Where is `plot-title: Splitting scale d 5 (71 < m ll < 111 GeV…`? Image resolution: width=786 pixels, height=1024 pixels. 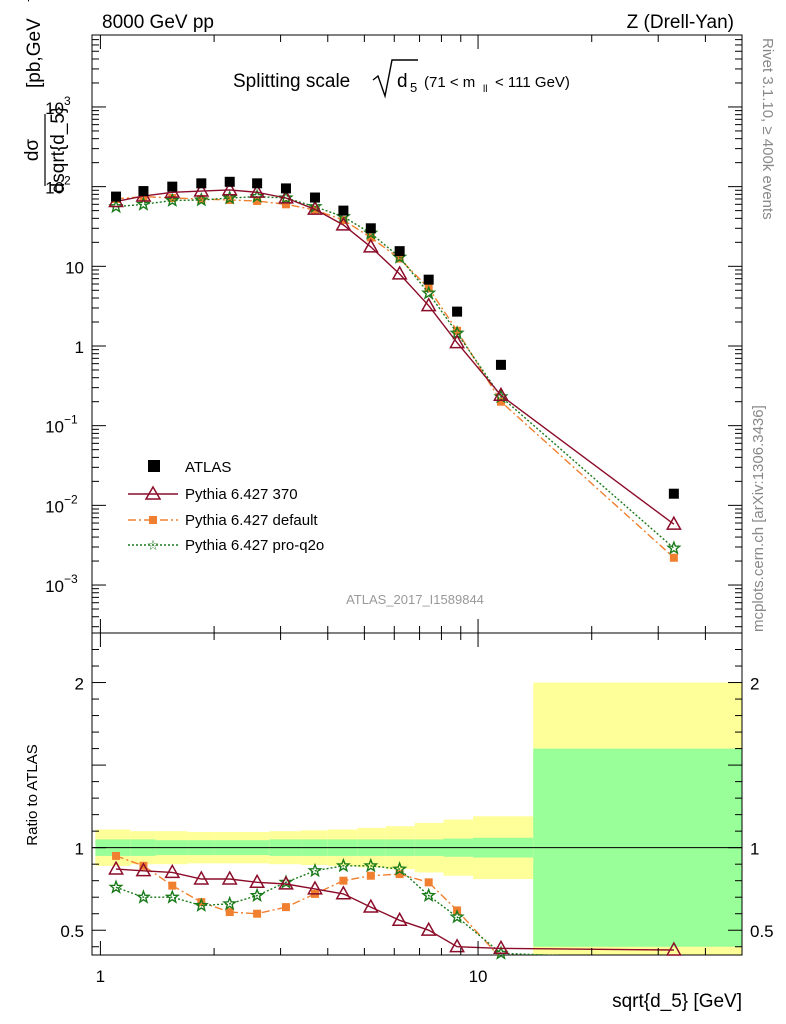 plot-title: Splitting scale d 5 (71 < m ll < 111 GeV… is located at coordinates (401, 79).